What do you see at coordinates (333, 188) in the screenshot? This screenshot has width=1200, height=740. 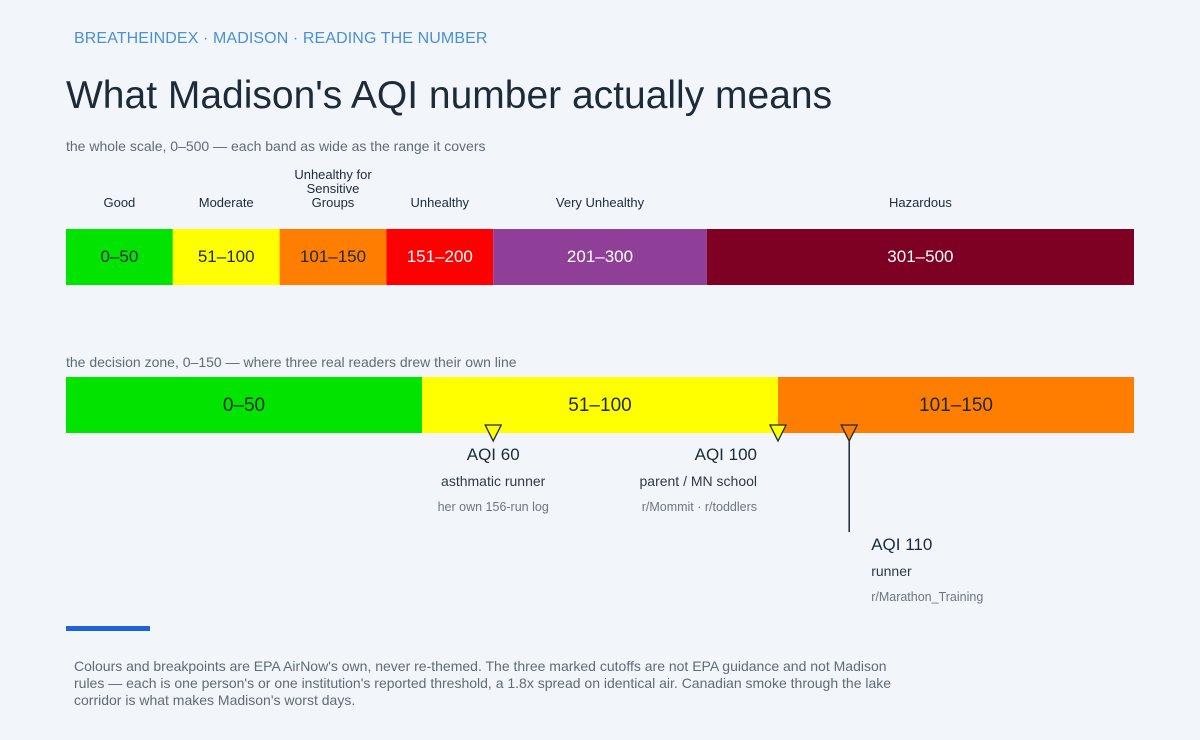 I see `band-name-label: Unhealthy for Sensitive Groups` at bounding box center [333, 188].